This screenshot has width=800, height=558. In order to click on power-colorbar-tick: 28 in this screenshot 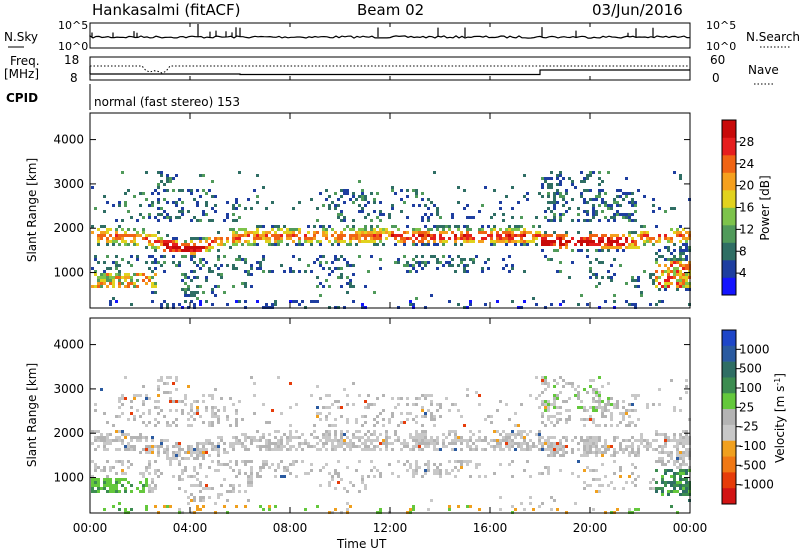, I will do `click(746, 142)`.